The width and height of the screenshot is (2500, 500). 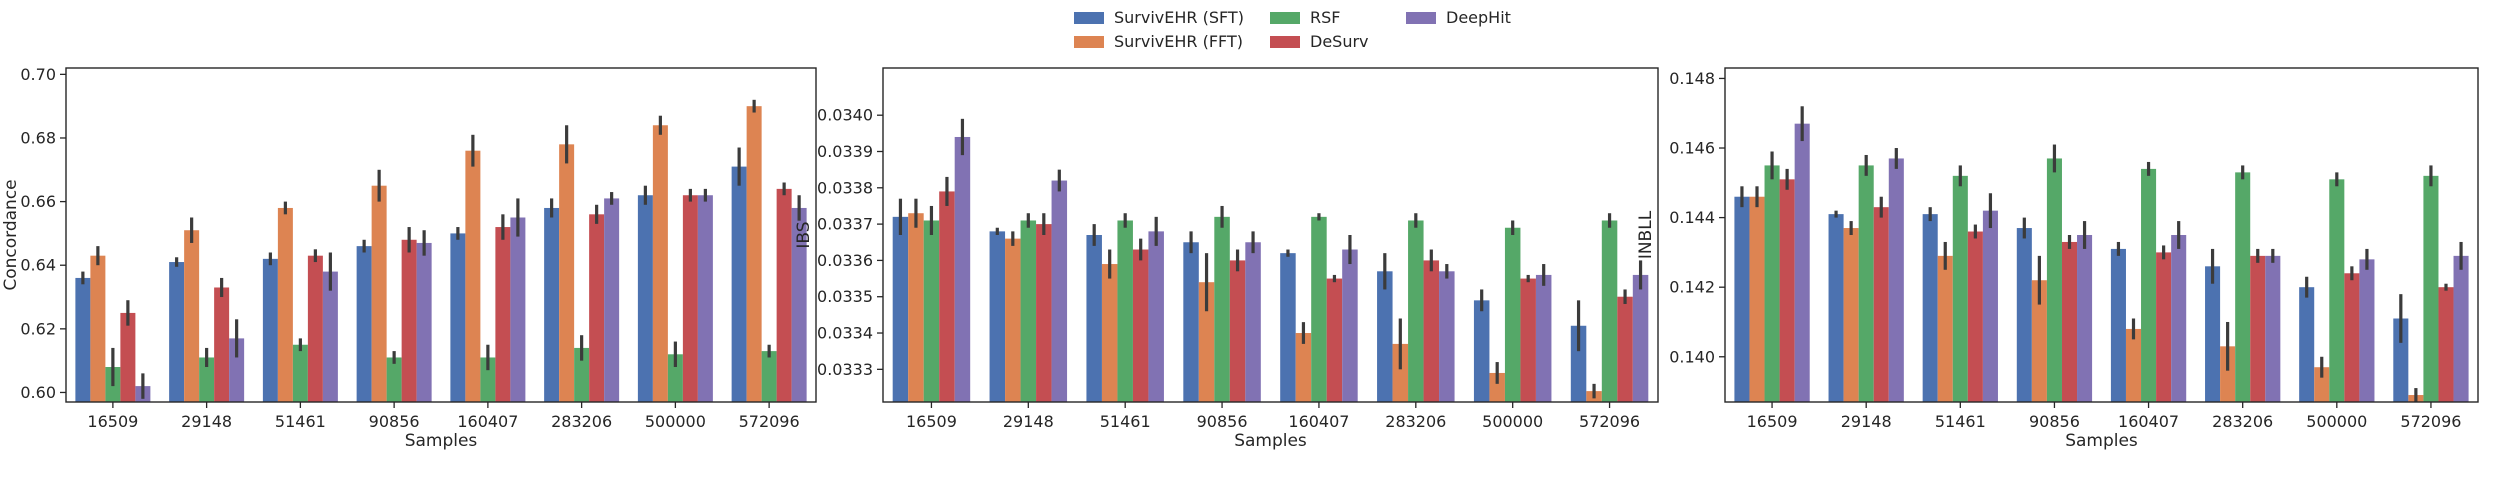 I want to click on y-tick-label: 0.68, so click(x=38, y=137).